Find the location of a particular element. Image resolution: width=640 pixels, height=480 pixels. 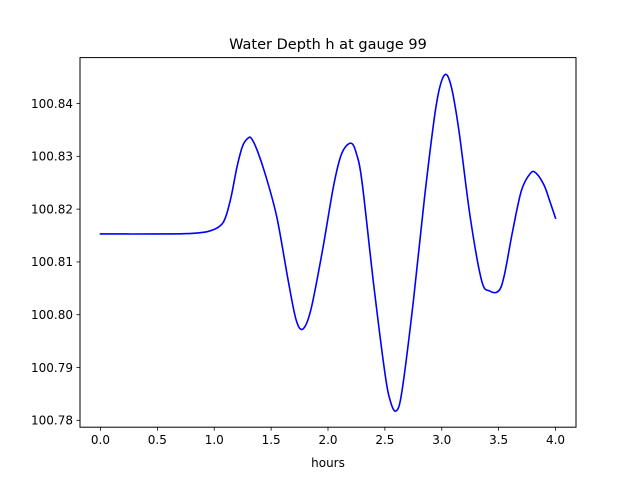

x-tick-label: 3.0 is located at coordinates (441, 440).